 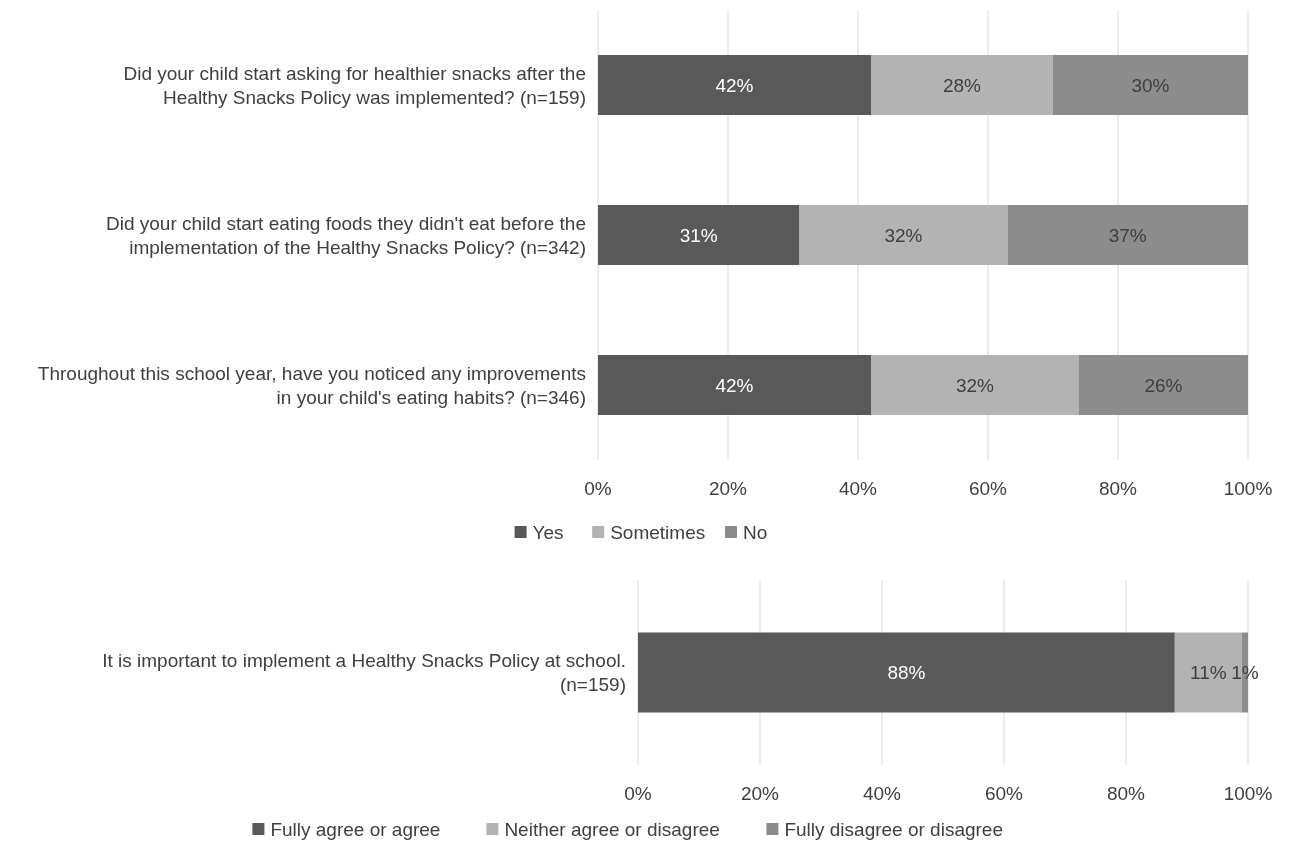 I want to click on data-label: 26%, so click(x=1163, y=385).